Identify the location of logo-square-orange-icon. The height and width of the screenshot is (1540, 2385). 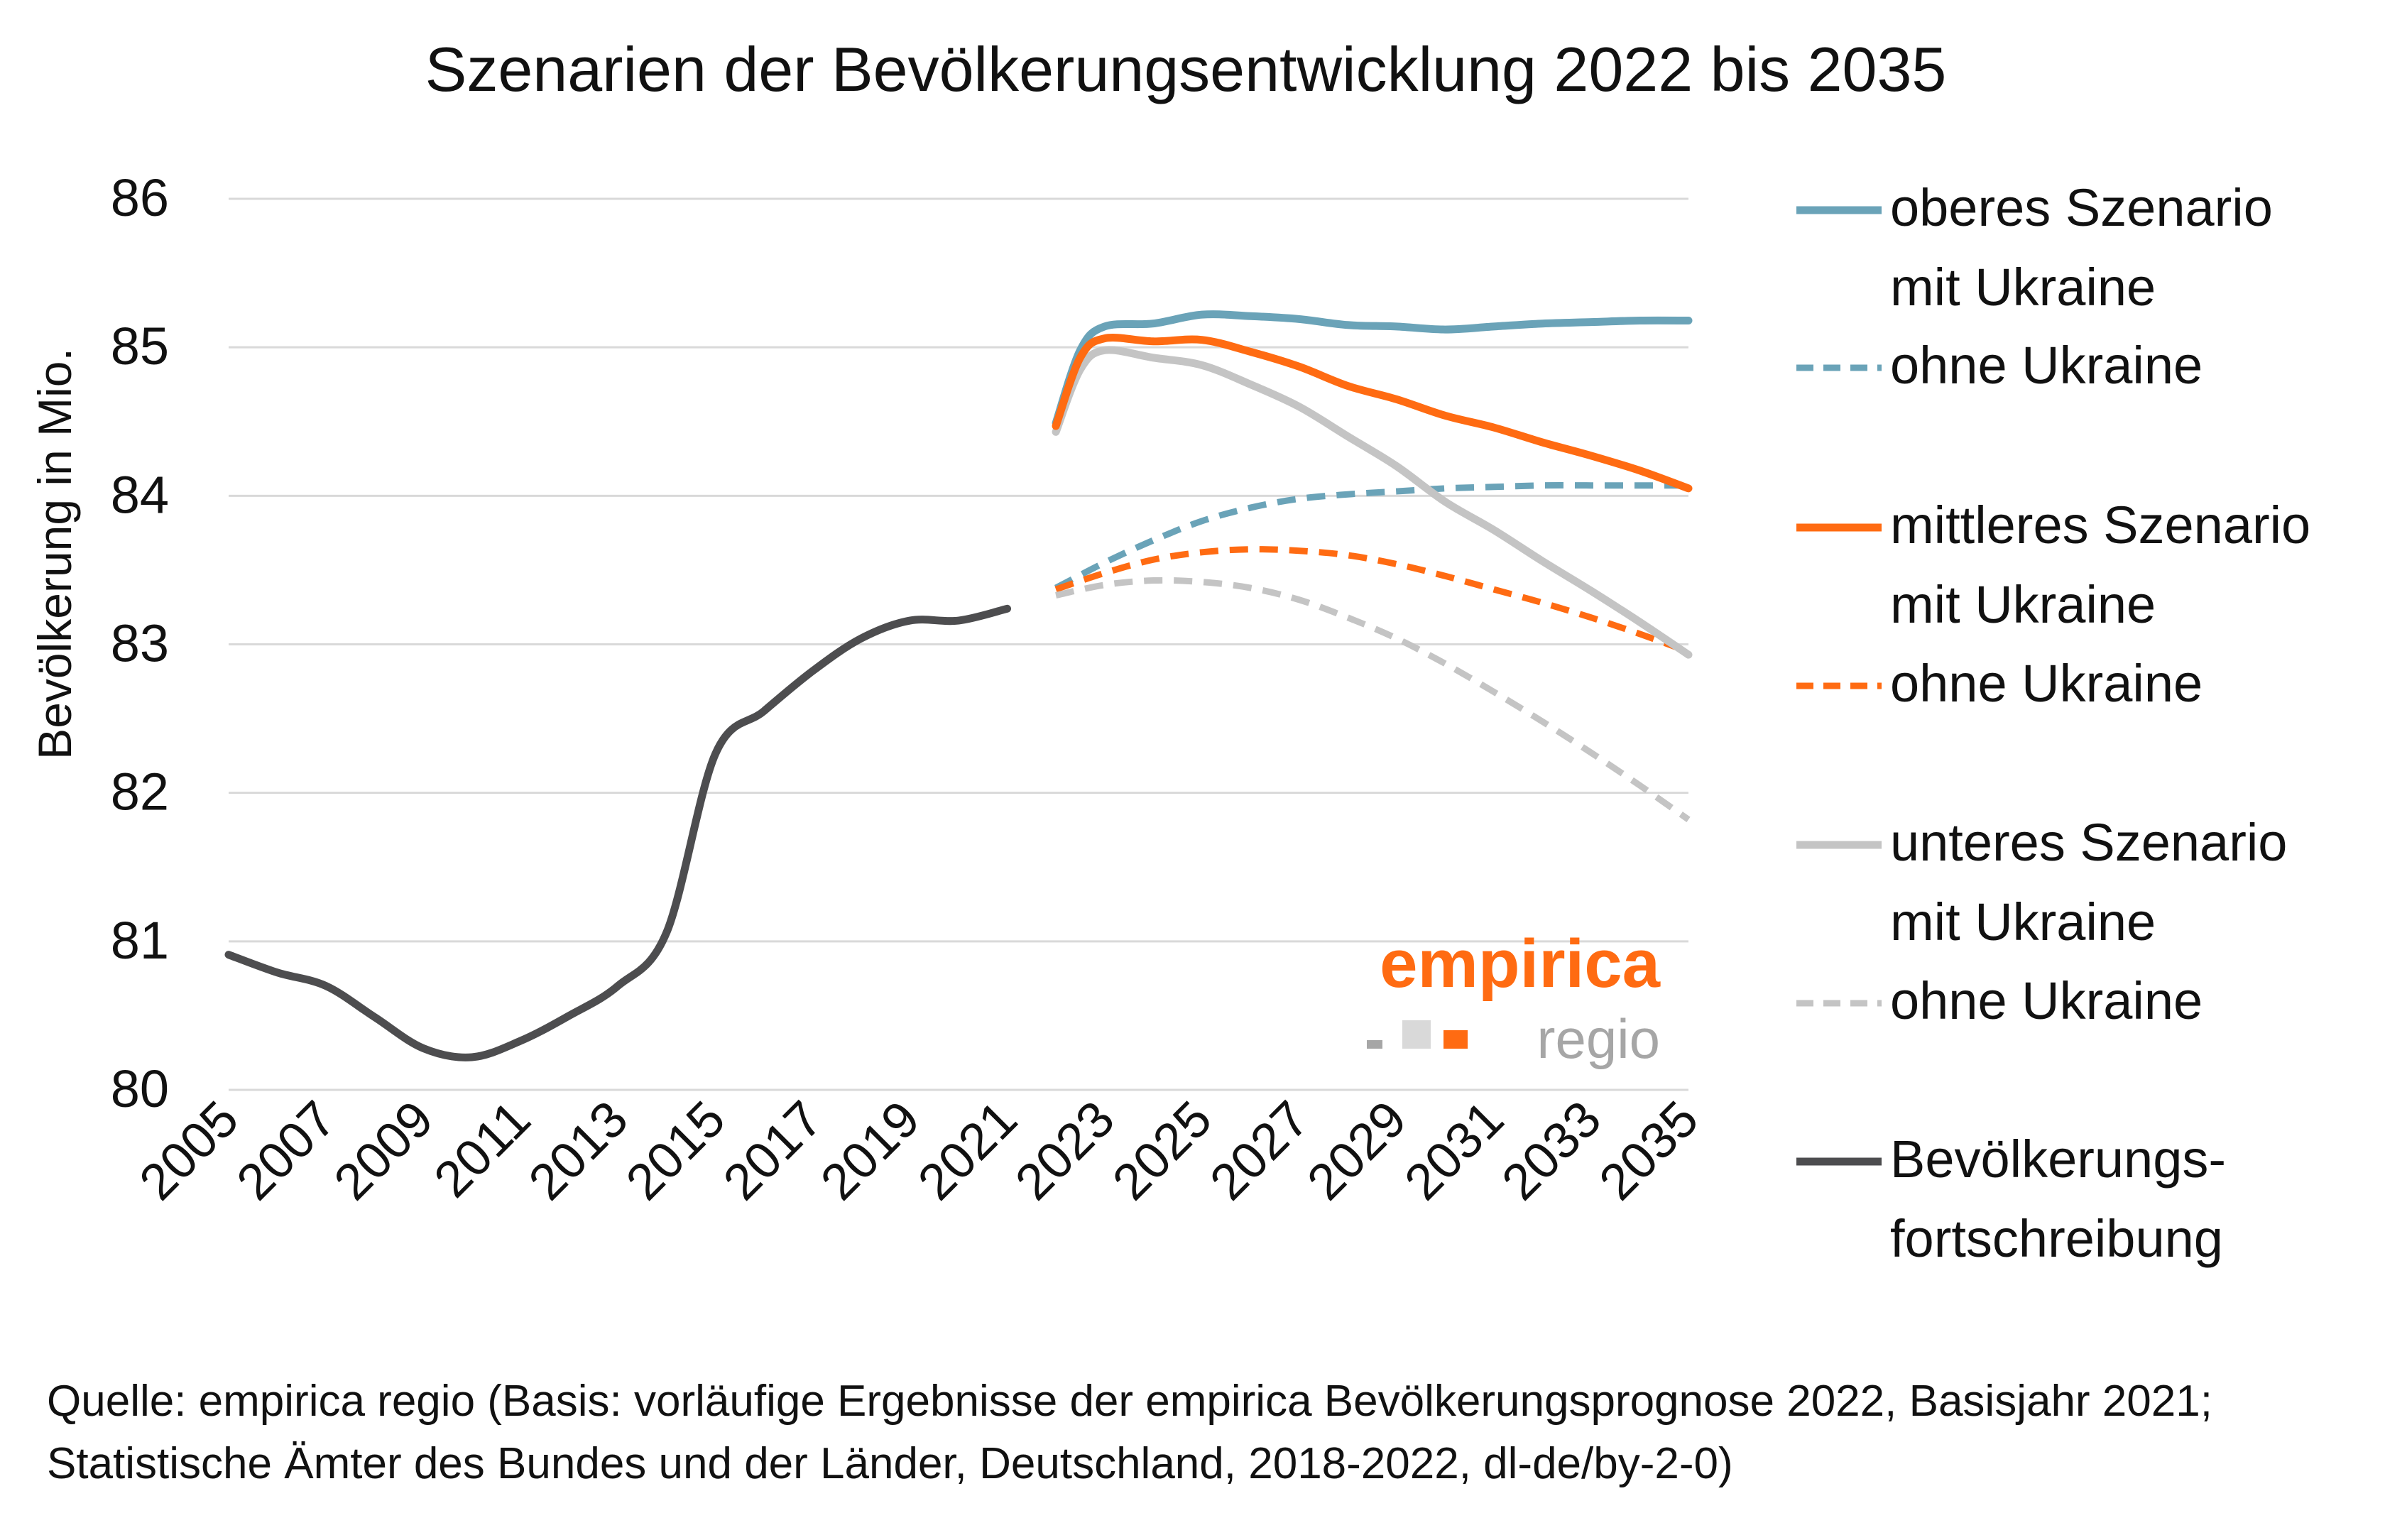
(1455, 1039).